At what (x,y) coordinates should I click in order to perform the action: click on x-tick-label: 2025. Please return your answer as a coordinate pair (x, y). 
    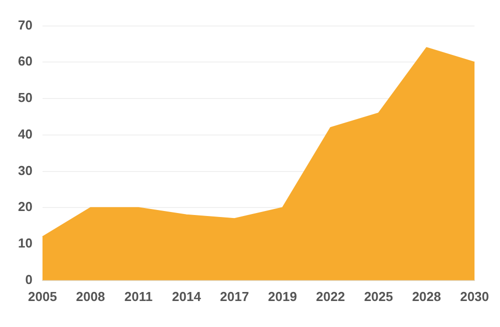
    Looking at the image, I should click on (378, 296).